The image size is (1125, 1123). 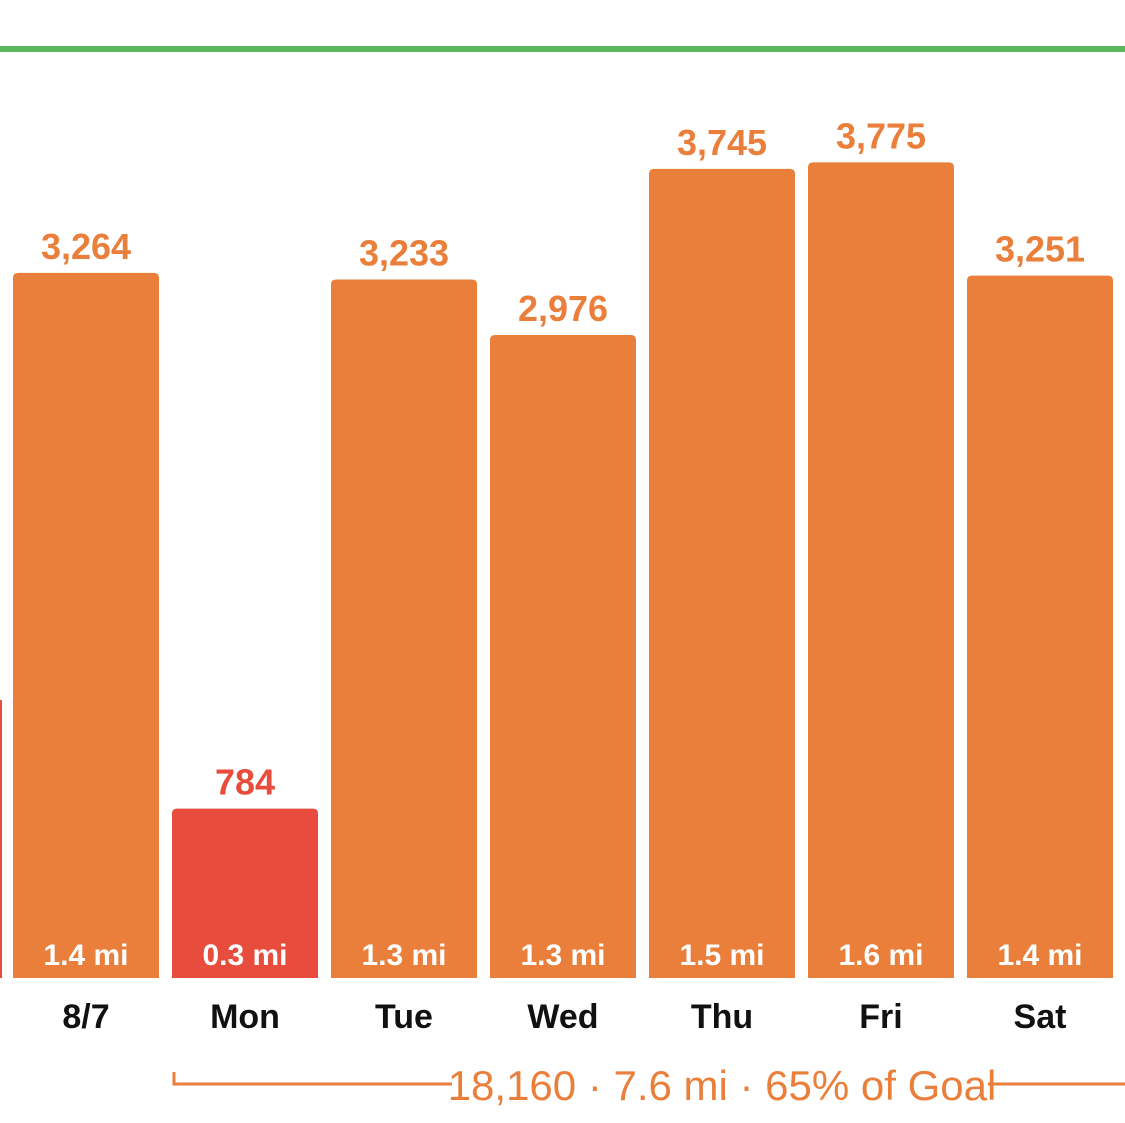 I want to click on day-label-fri: Fri, so click(x=880, y=1017).